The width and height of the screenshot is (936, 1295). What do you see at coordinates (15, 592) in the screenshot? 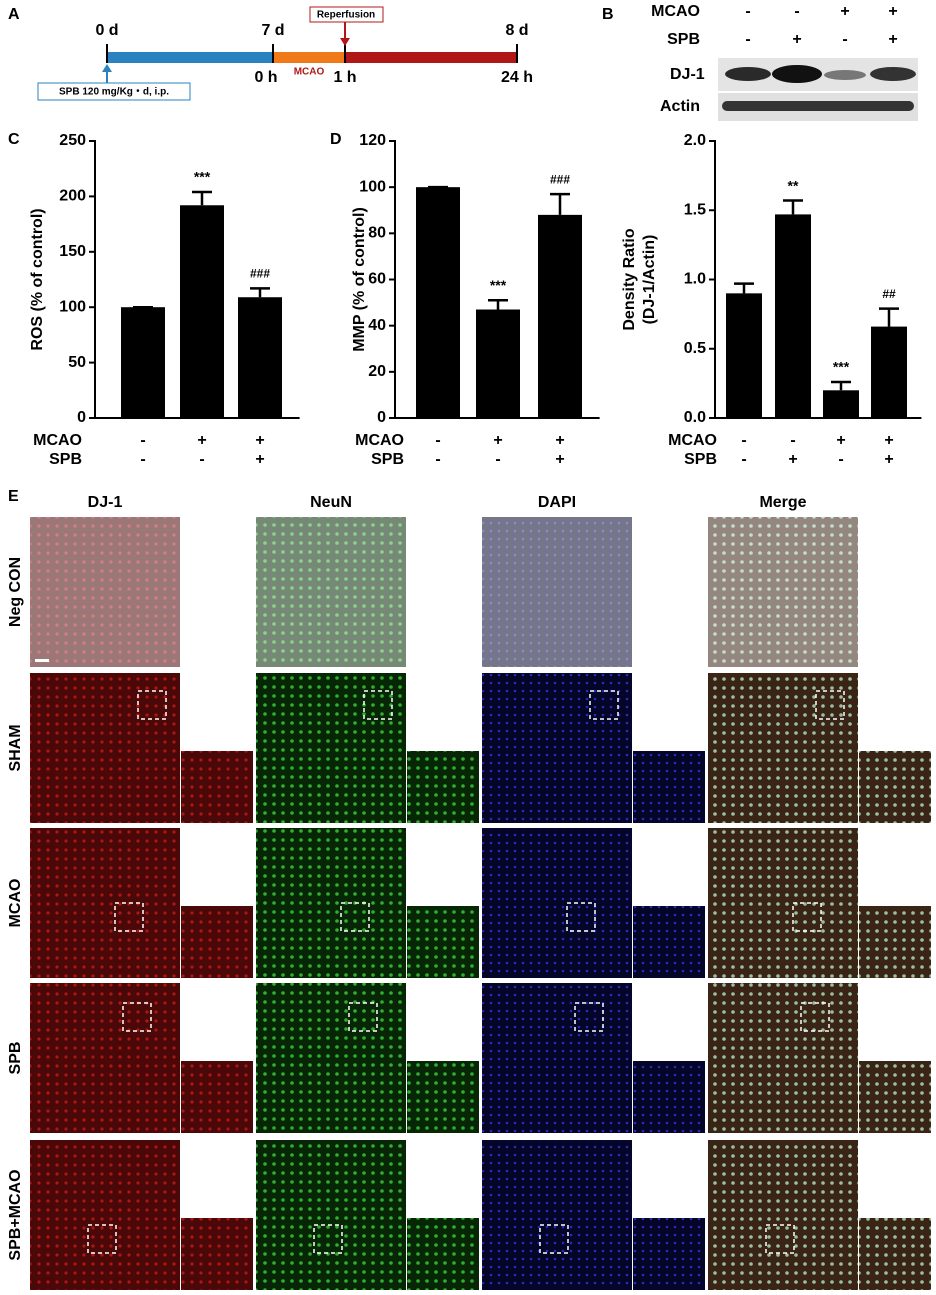
I see `row-label: Neg CON` at bounding box center [15, 592].